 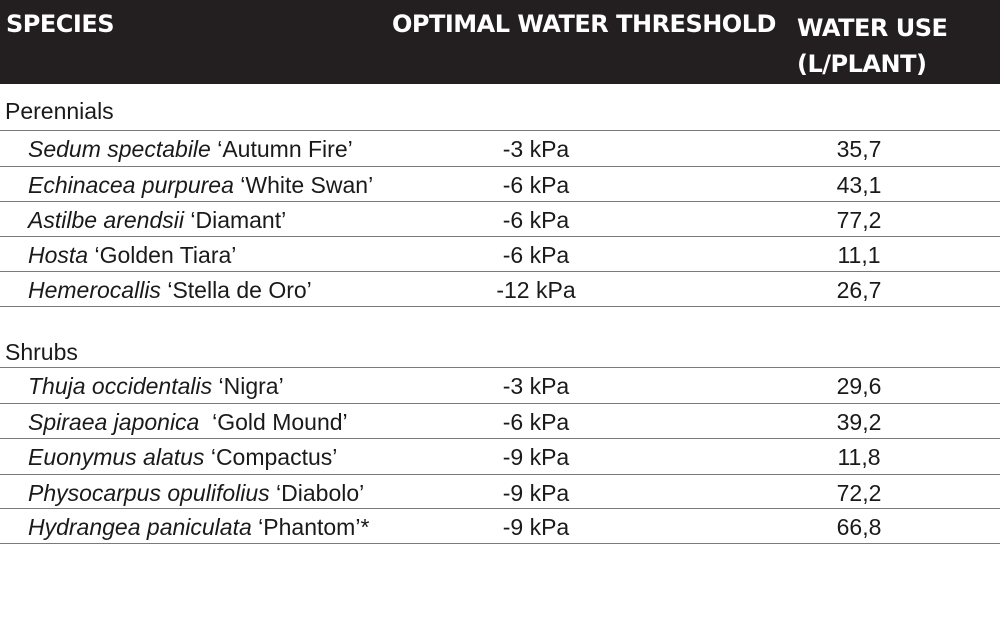 I want to click on species-genus: Astilbe arendsii, so click(x=106, y=220).